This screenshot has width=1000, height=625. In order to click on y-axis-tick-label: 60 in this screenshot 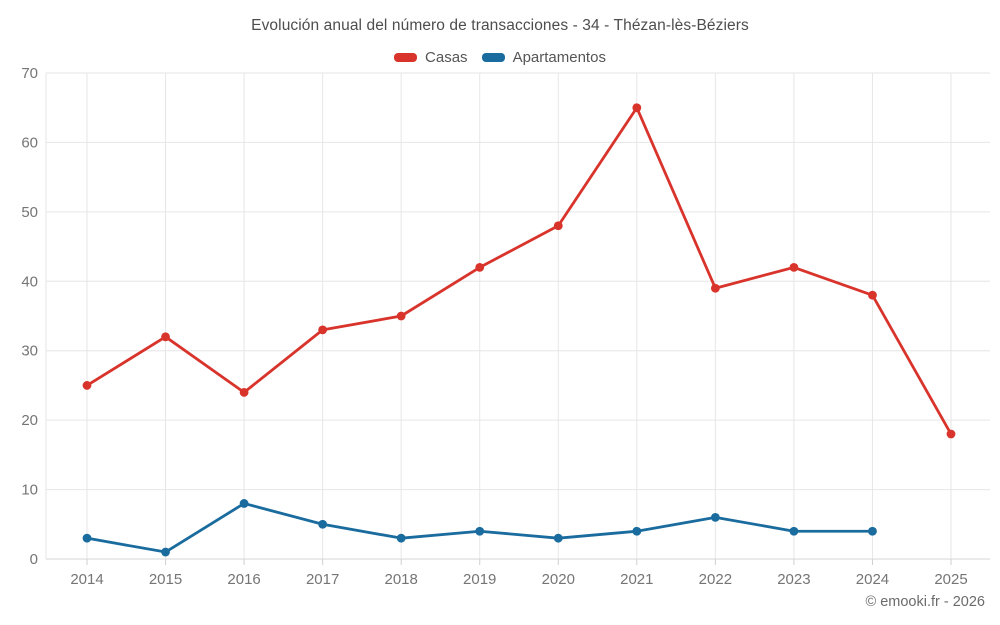, I will do `click(29, 142)`.